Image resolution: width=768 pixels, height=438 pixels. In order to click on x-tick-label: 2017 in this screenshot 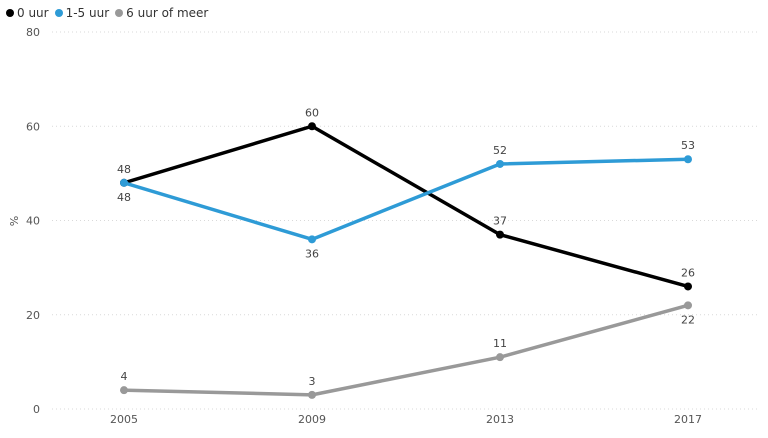, I will do `click(688, 419)`.